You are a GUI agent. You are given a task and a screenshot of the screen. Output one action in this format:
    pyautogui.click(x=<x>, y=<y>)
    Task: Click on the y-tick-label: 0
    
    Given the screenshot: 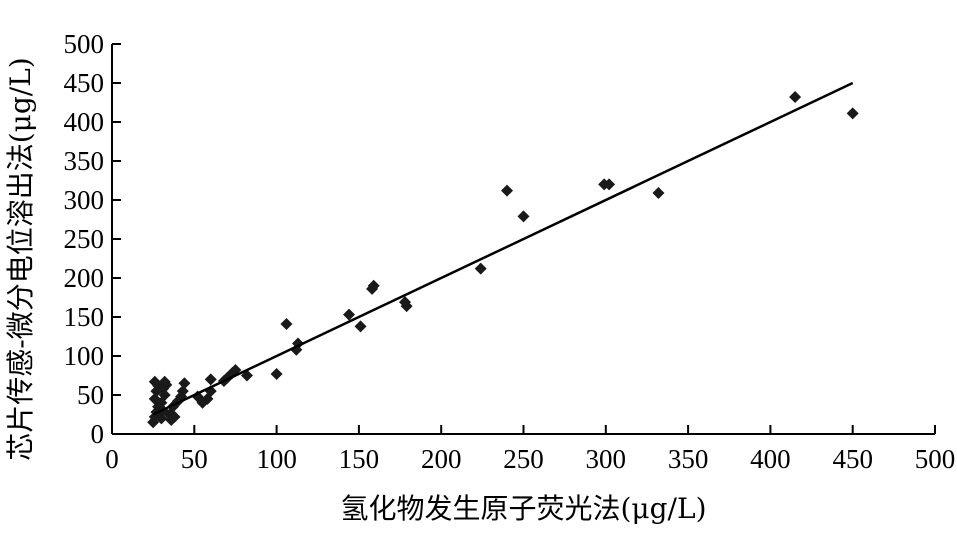 What is the action you would take?
    pyautogui.click(x=98, y=434)
    